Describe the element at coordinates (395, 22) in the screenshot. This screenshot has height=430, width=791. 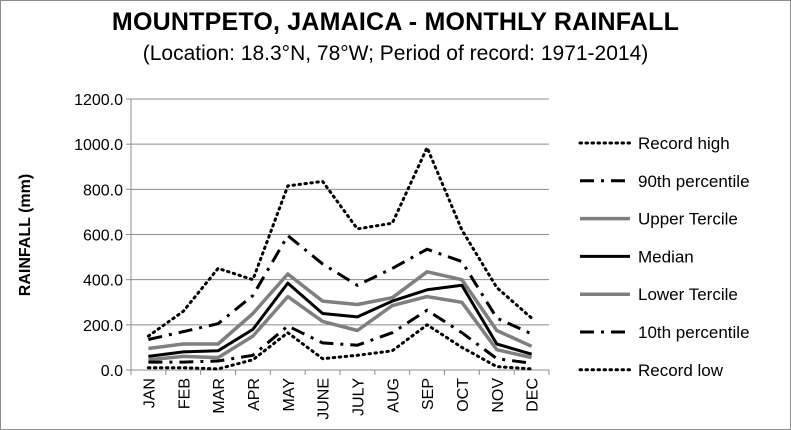
I see `chart-title: MOUNTPETO, JAMAICA - MONTHLY RAINFALL` at that location.